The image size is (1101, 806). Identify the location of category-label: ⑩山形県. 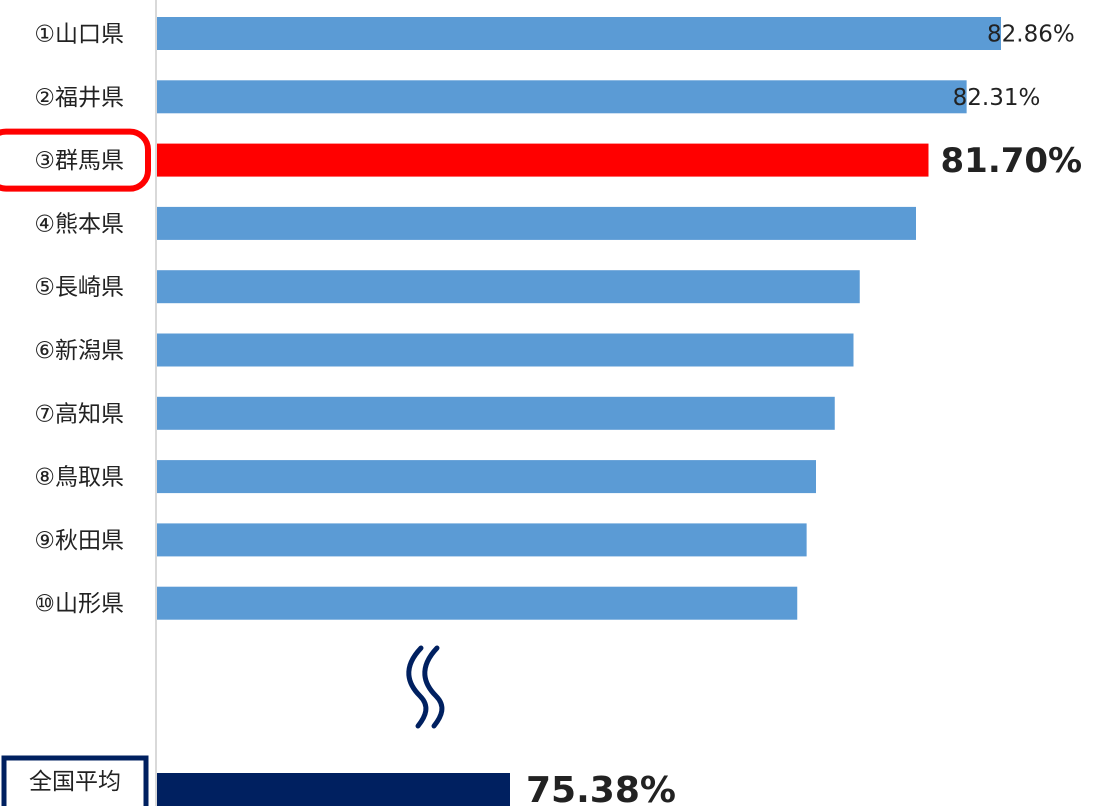
(79, 604).